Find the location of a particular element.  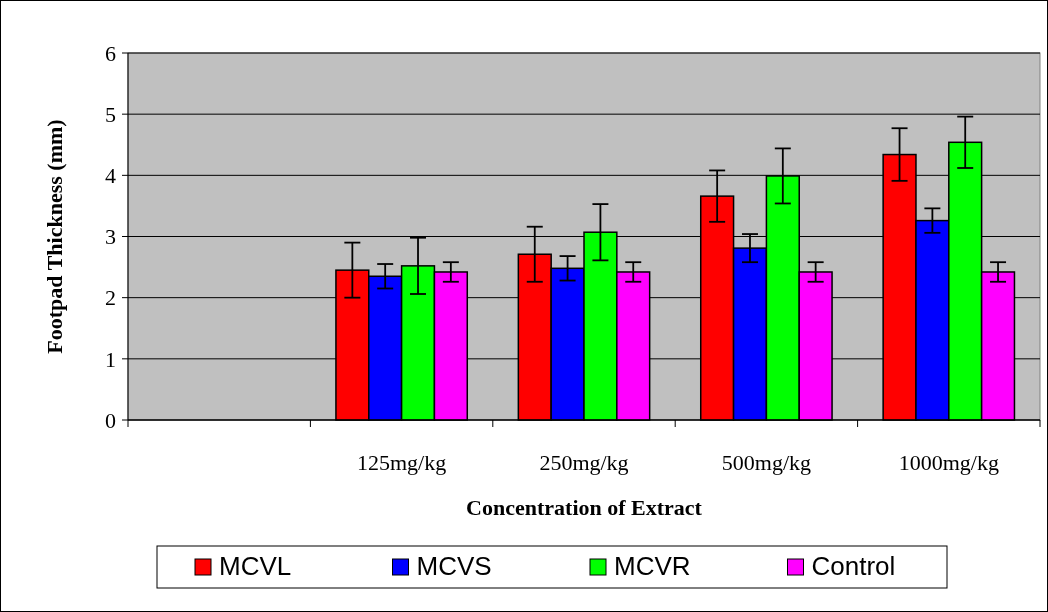

y-tick-label: 1 is located at coordinates (110, 359).